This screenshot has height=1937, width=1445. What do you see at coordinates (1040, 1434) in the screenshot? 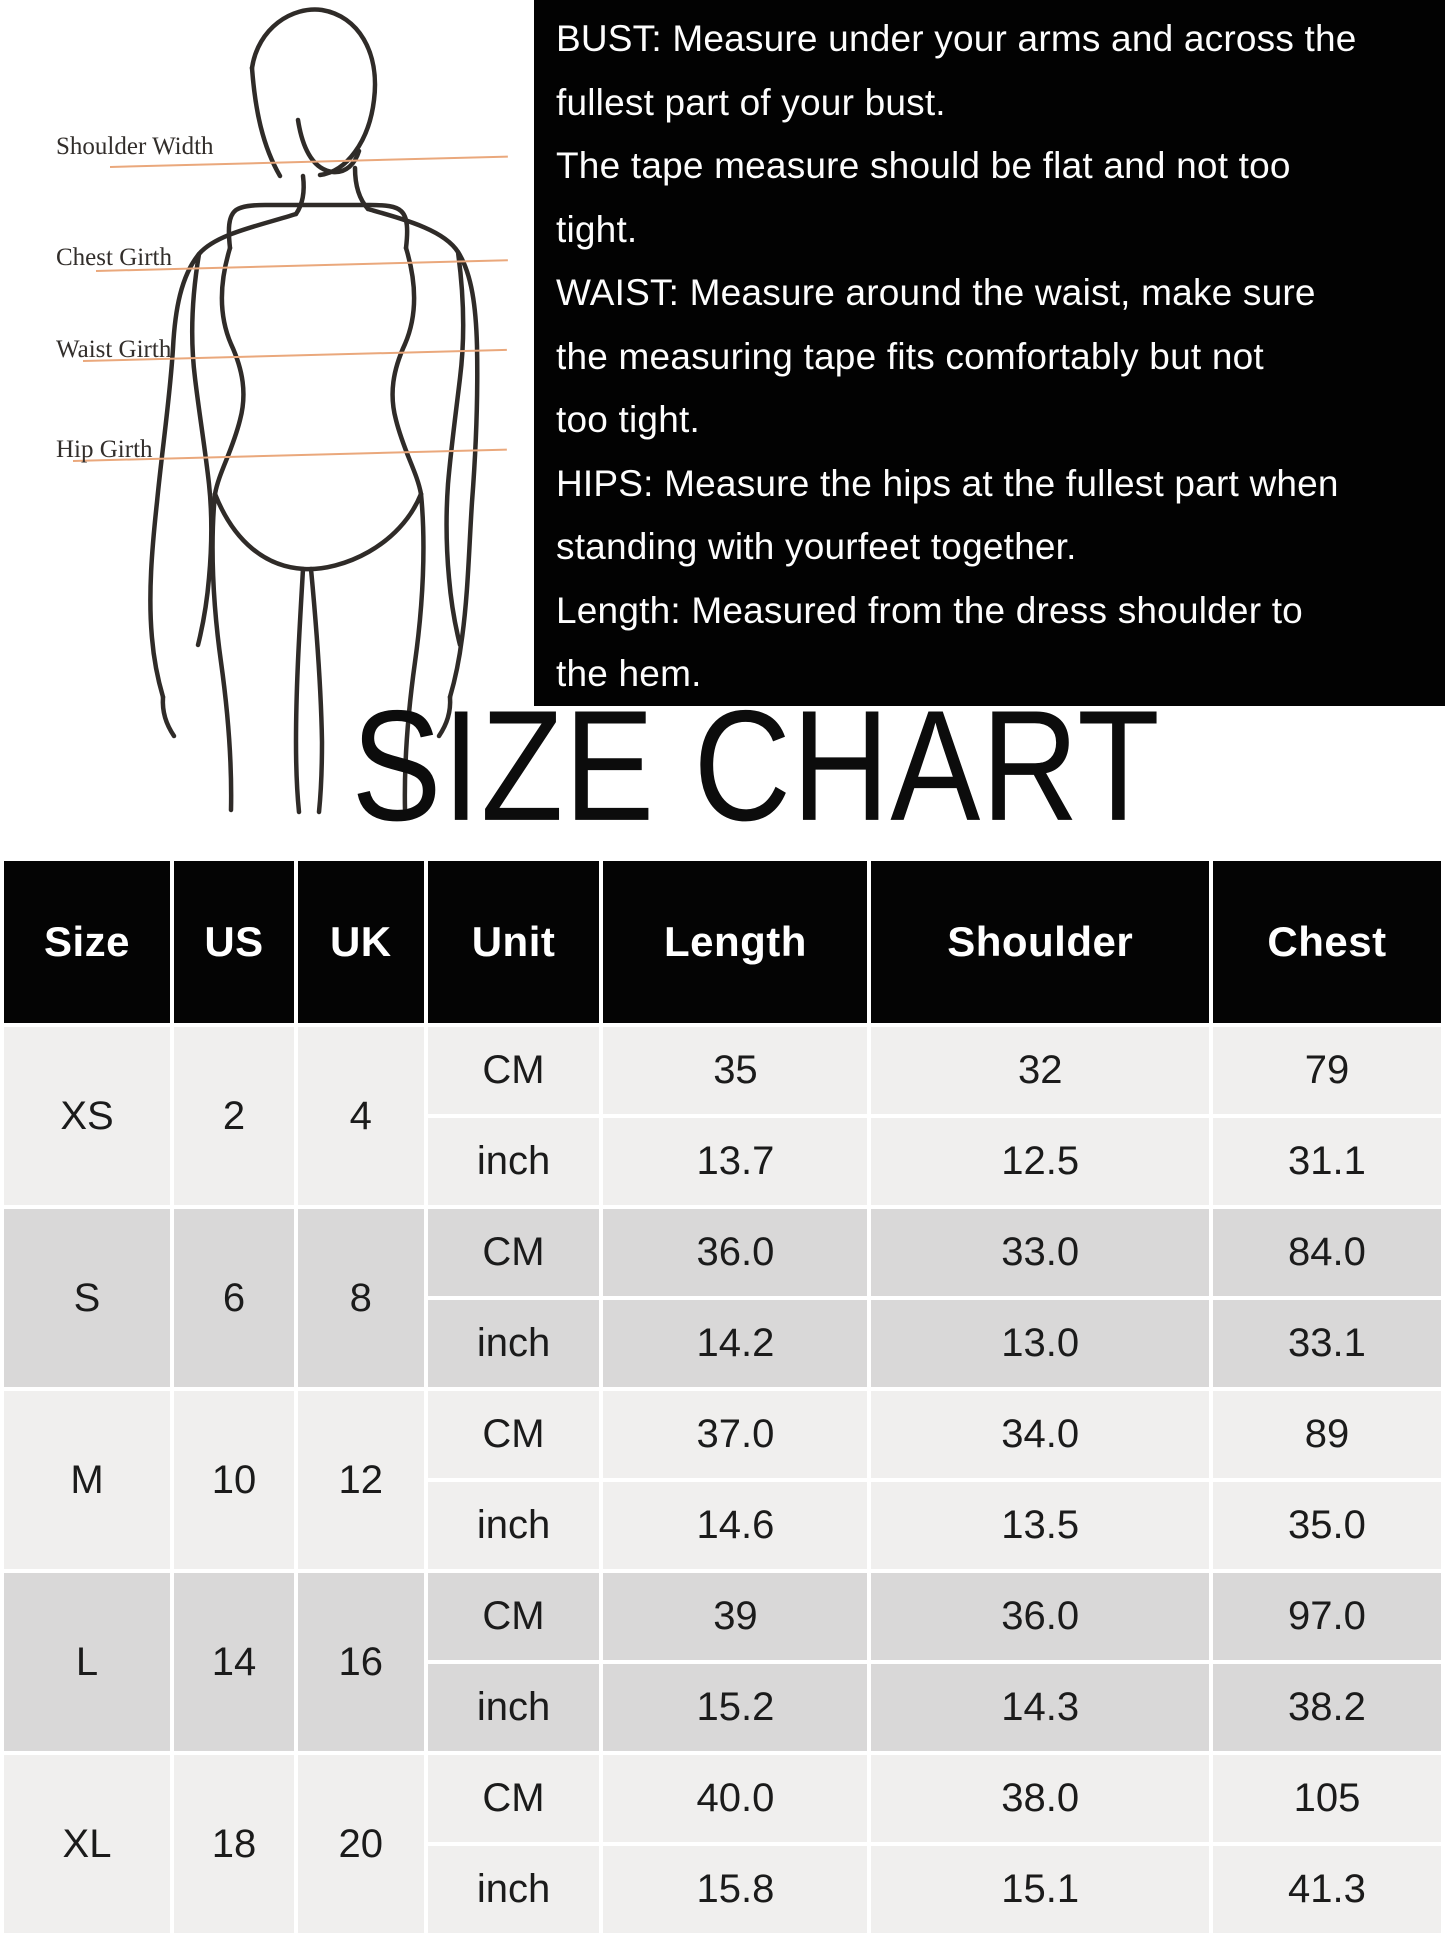
I see `shoulder-cell: 34.0` at bounding box center [1040, 1434].